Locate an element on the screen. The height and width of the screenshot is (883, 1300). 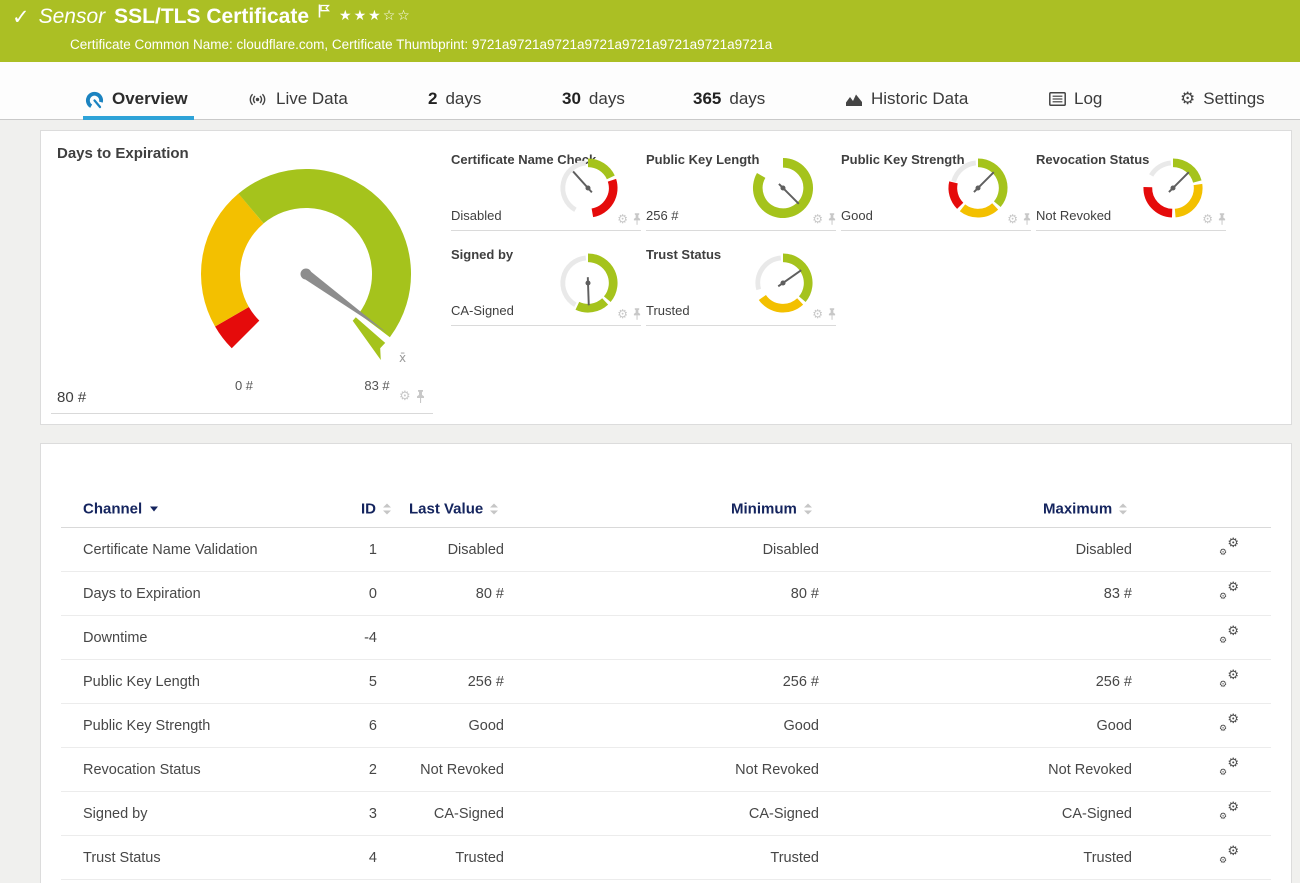
priority-stars: ★★★☆☆ is located at coordinates (375, 16).